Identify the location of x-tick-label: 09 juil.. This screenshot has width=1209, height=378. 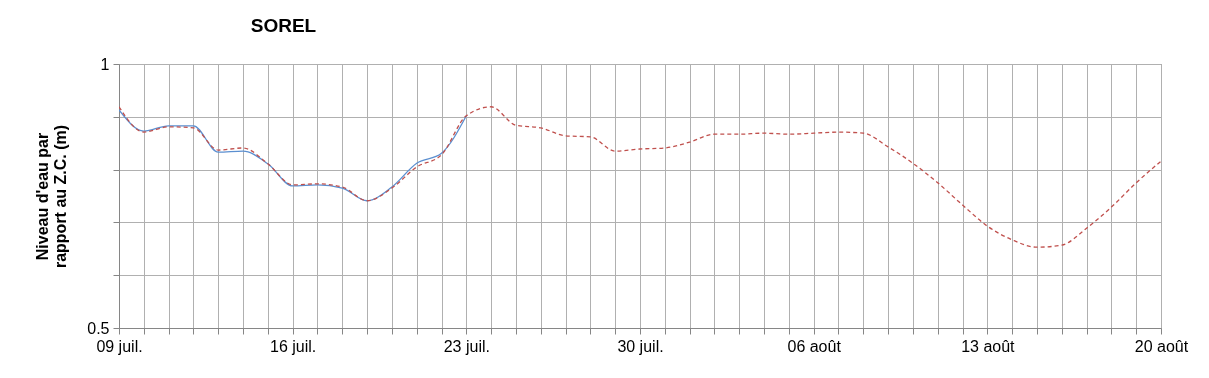
(119, 346).